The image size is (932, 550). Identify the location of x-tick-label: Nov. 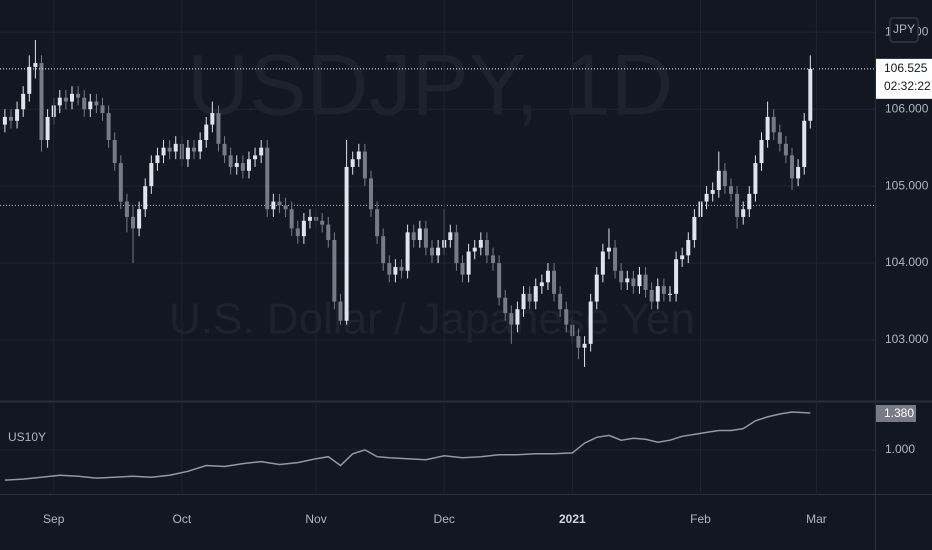
(315, 519).